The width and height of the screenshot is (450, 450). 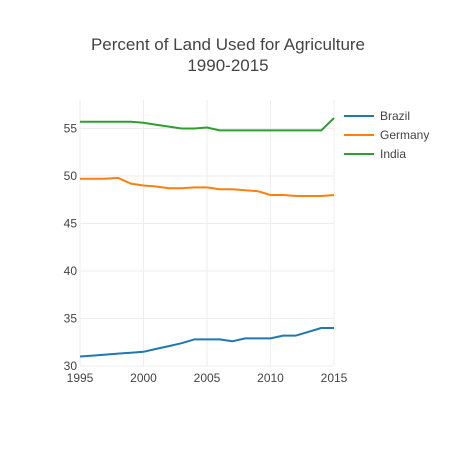 I want to click on x-tick-label: 1995, so click(x=80, y=378).